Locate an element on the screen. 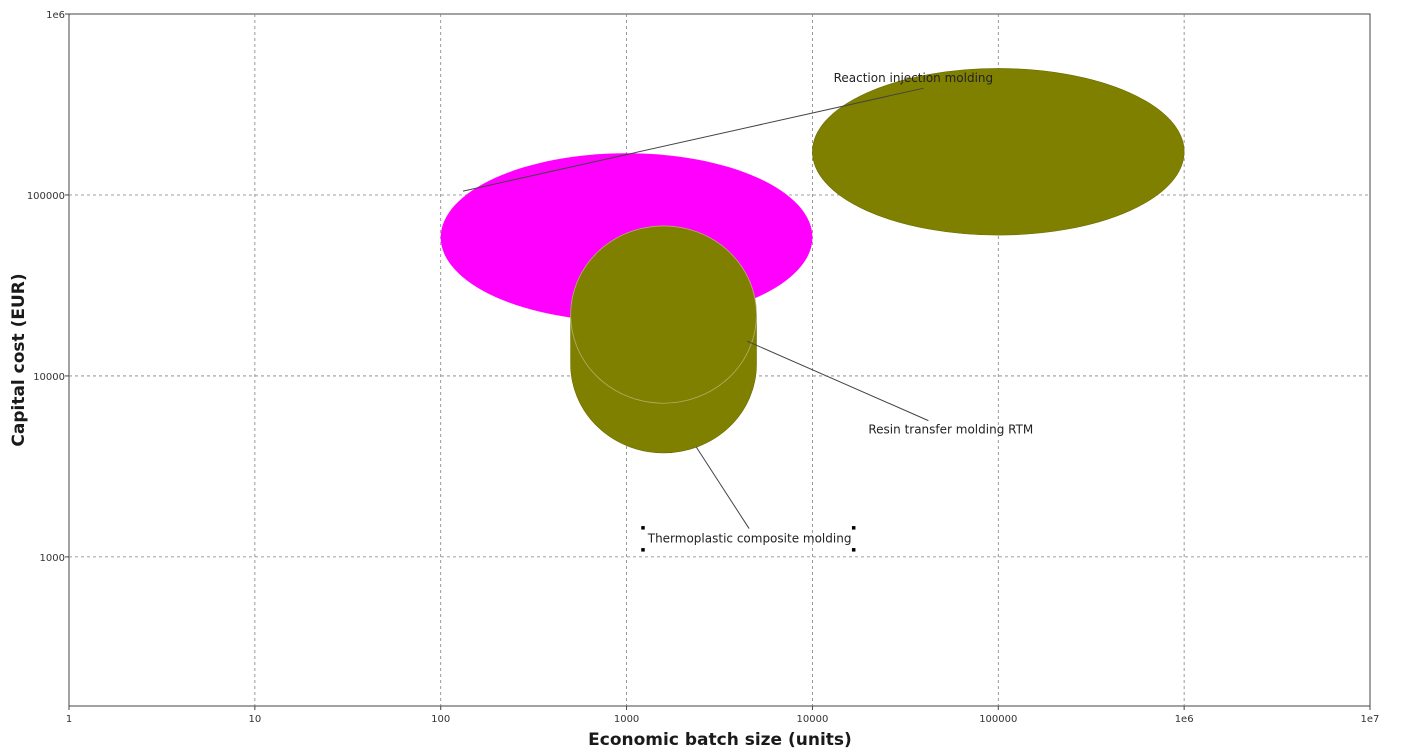 This screenshot has width=1408, height=756. x-tick-label: 1e6 is located at coordinates (1184, 719).